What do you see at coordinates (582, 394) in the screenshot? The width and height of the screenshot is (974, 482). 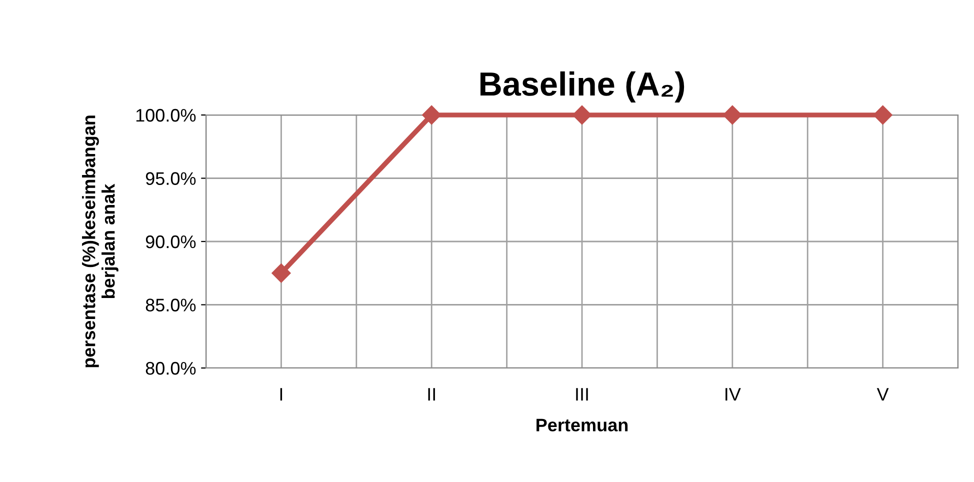 I see `x-tick-label: III` at bounding box center [582, 394].